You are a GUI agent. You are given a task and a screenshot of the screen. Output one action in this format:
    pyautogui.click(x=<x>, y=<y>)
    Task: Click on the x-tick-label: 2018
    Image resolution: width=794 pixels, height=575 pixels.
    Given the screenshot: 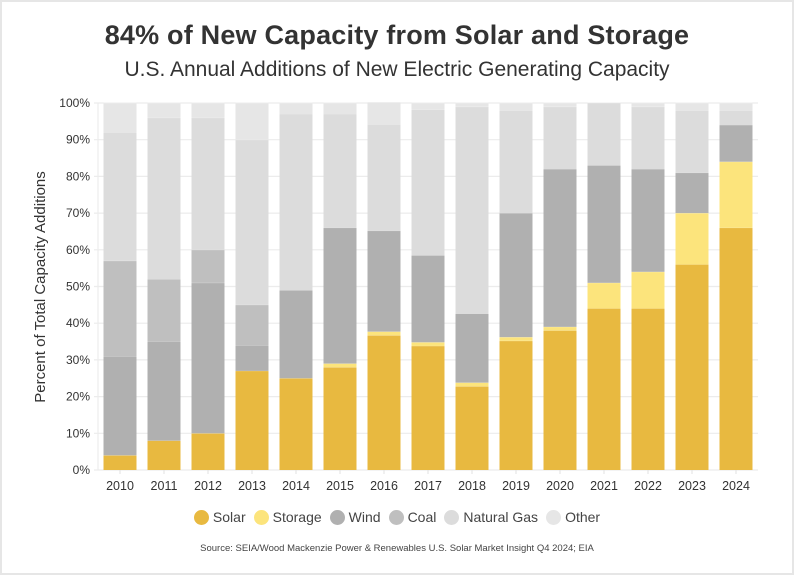 What is the action you would take?
    pyautogui.click(x=472, y=486)
    